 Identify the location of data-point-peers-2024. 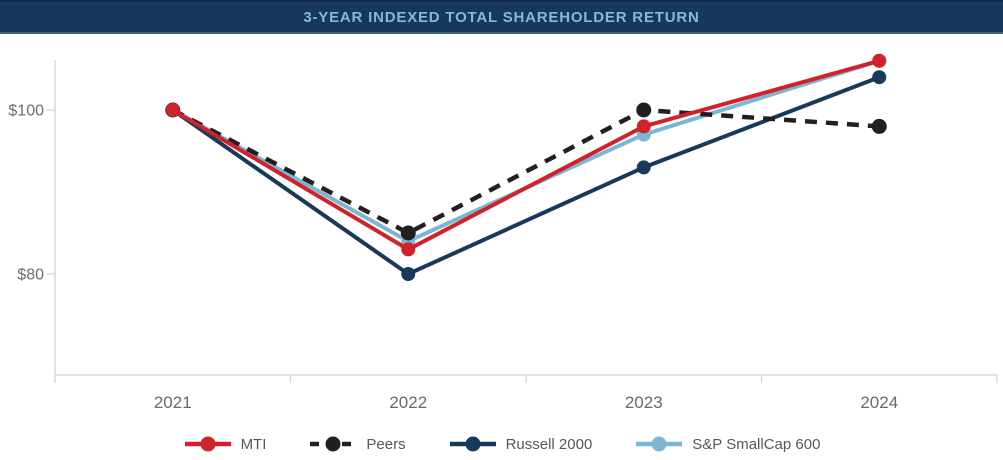
(879, 126).